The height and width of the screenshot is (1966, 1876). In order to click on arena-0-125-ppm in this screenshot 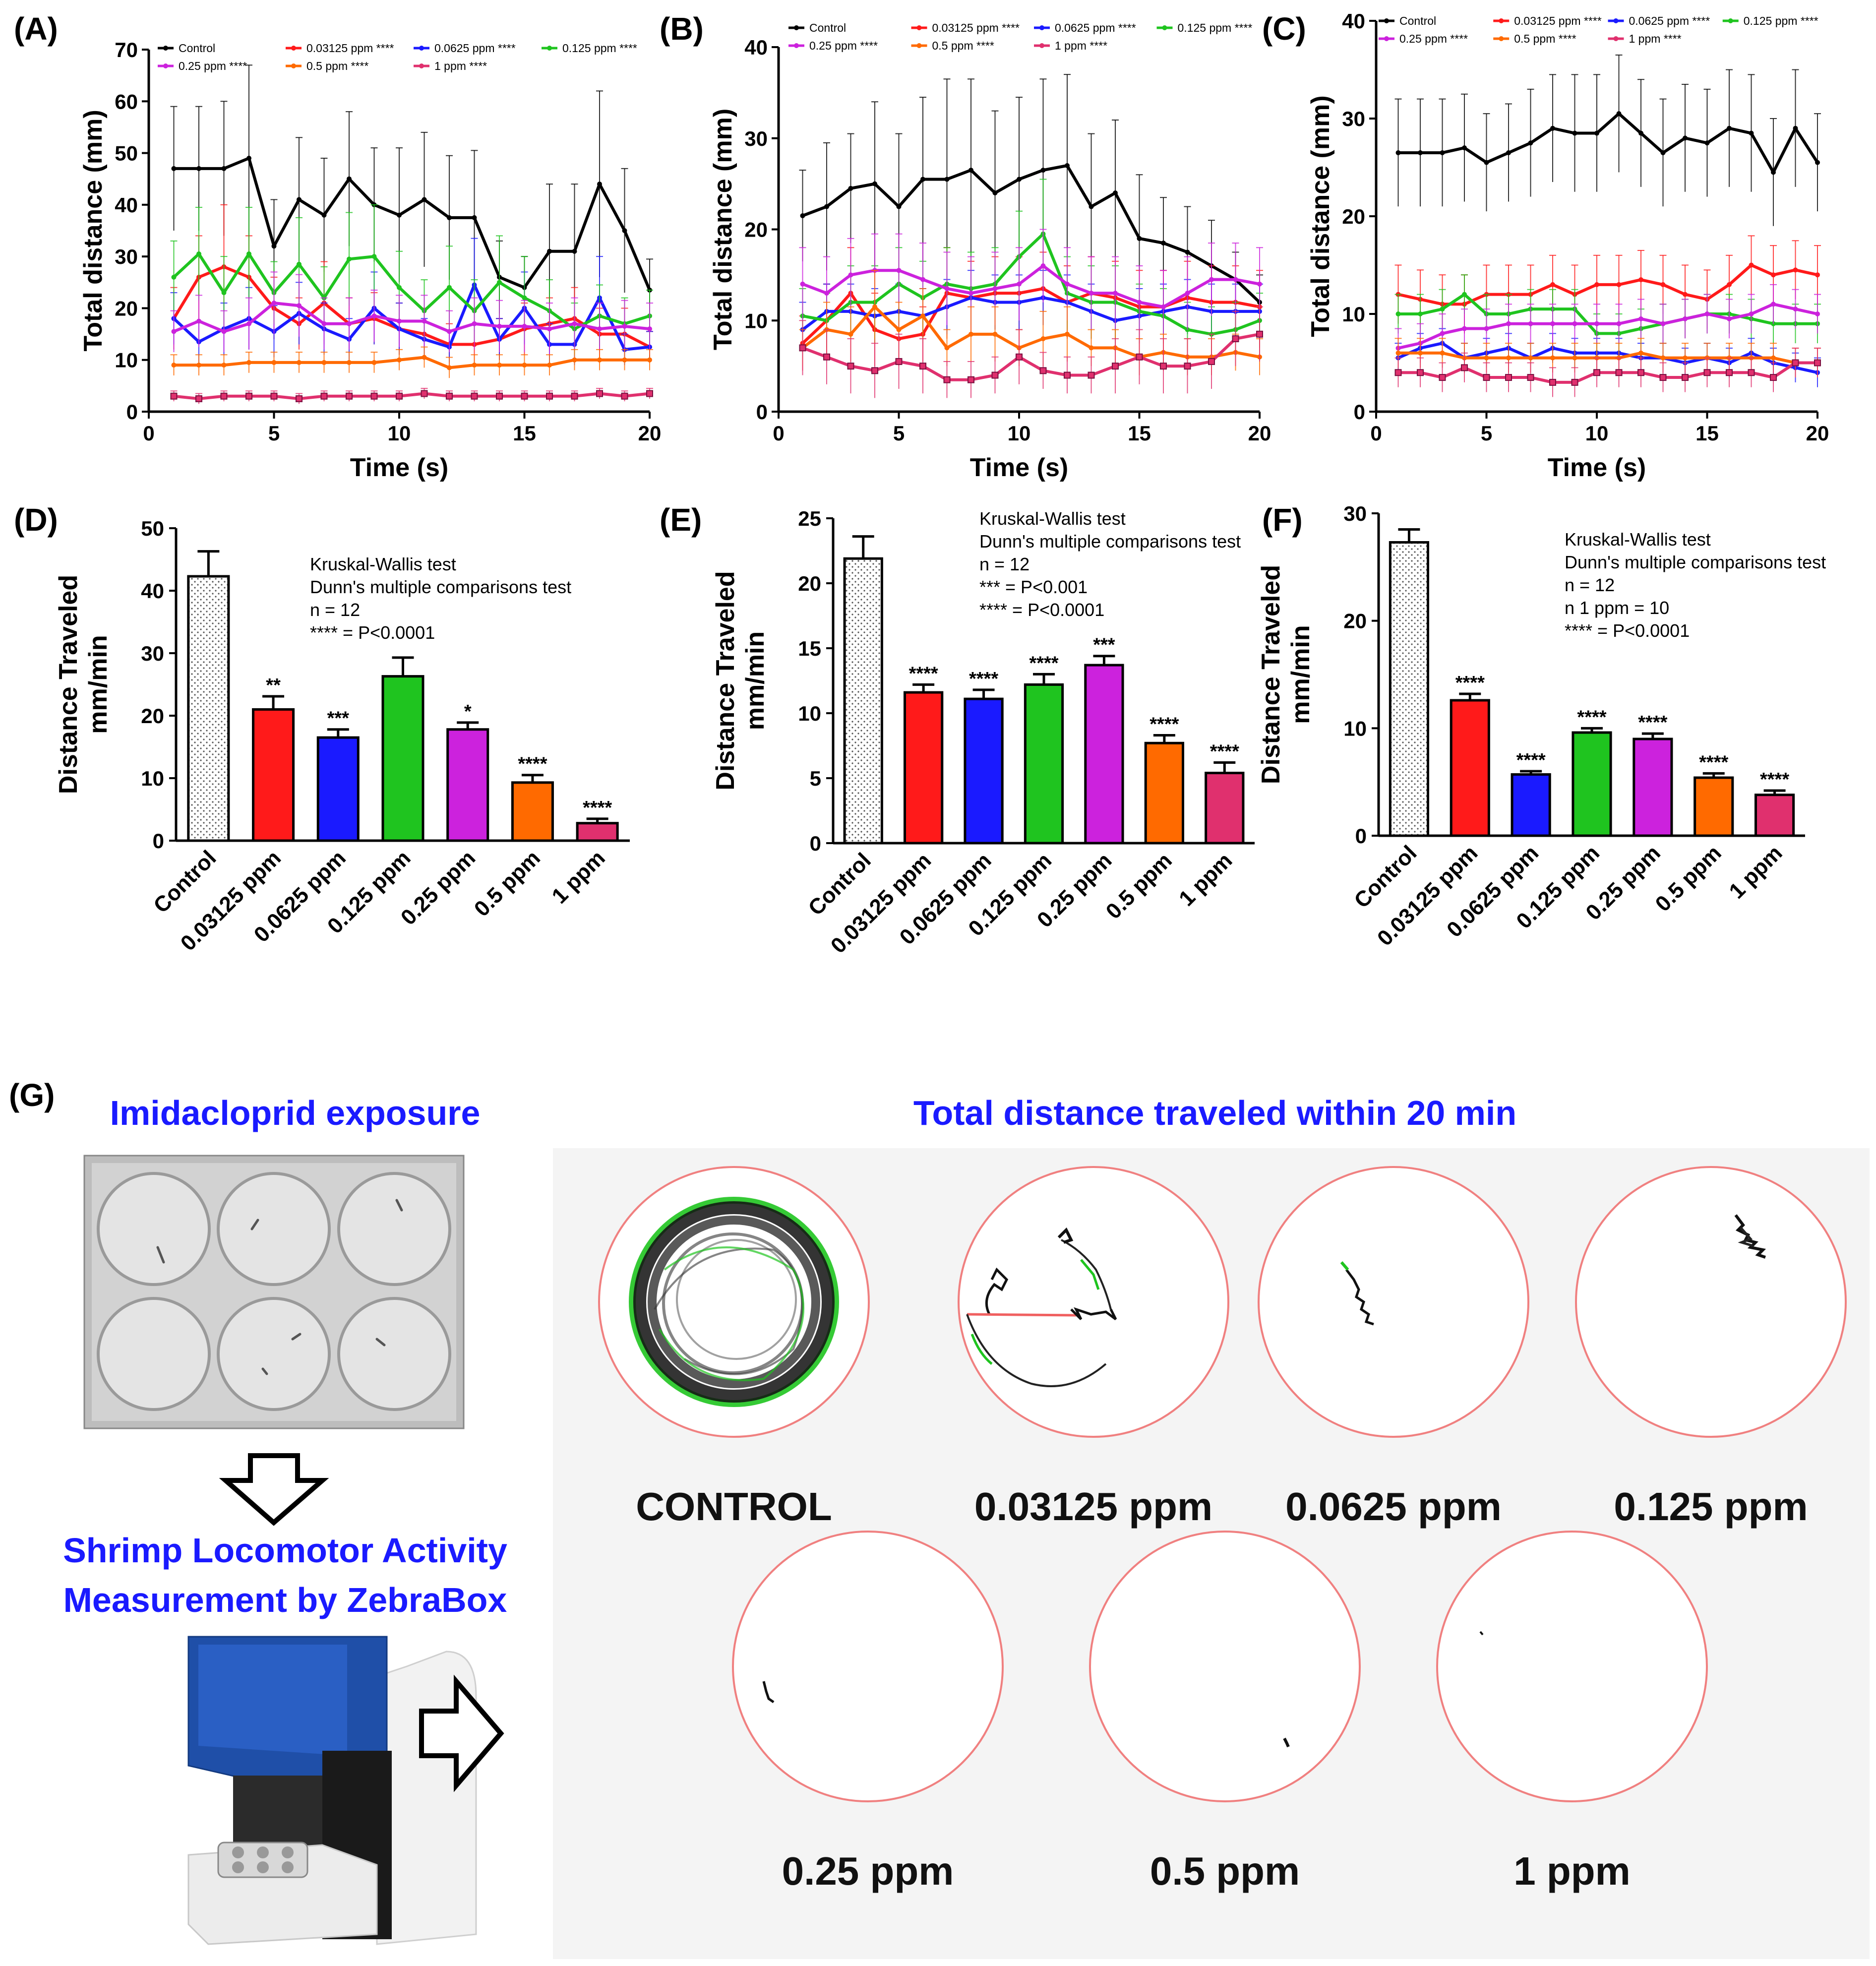, I will do `click(1711, 1302)`.